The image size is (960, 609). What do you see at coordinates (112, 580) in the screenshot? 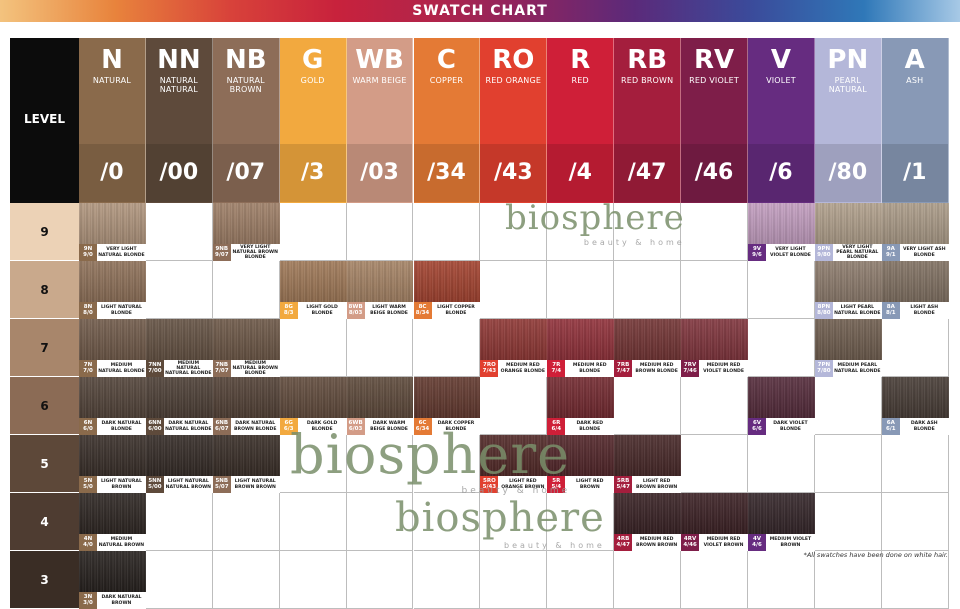
I see `swatch-3n: 3N3/0DARK NATURAL BROWN` at bounding box center [112, 580].